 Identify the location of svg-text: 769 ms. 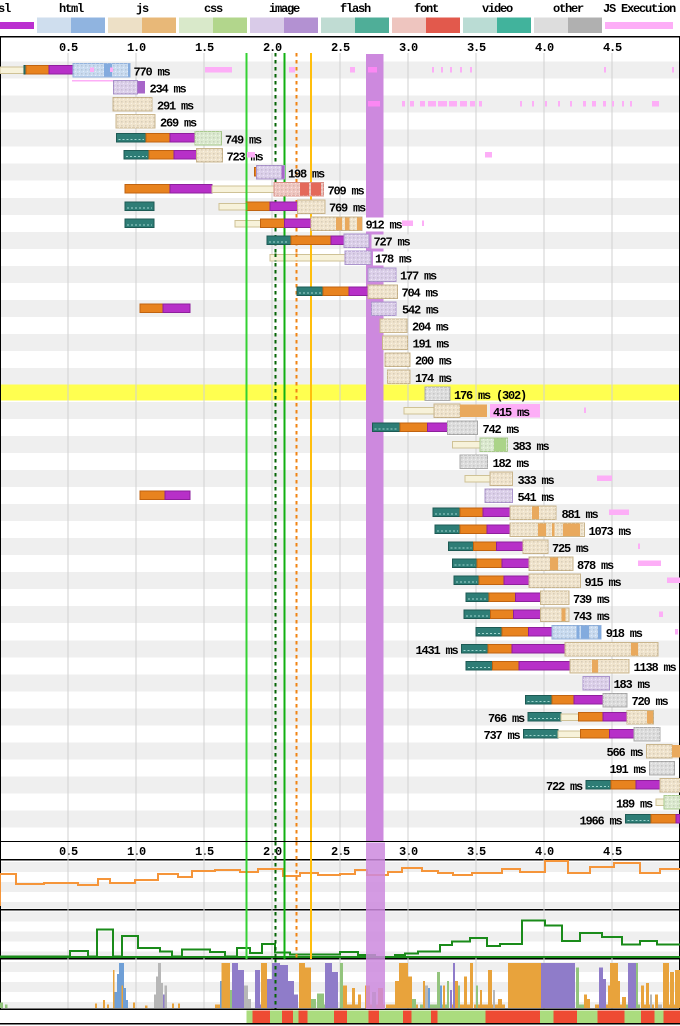
(347, 209).